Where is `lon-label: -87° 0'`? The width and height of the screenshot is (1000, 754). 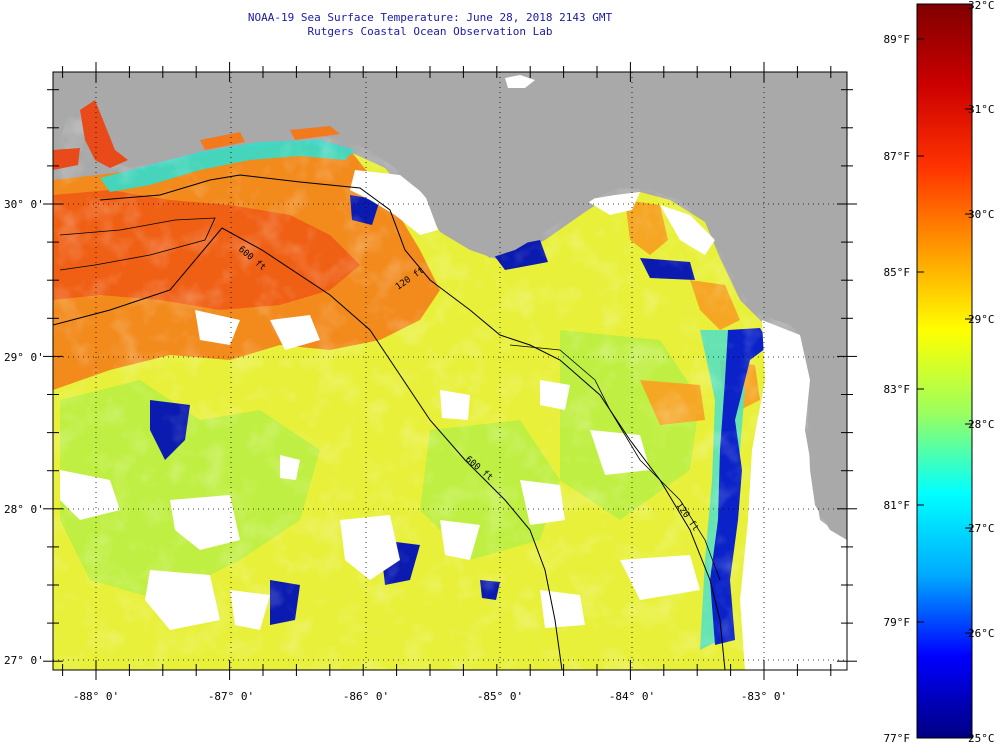
lon-label: -87° 0' is located at coordinates (231, 696).